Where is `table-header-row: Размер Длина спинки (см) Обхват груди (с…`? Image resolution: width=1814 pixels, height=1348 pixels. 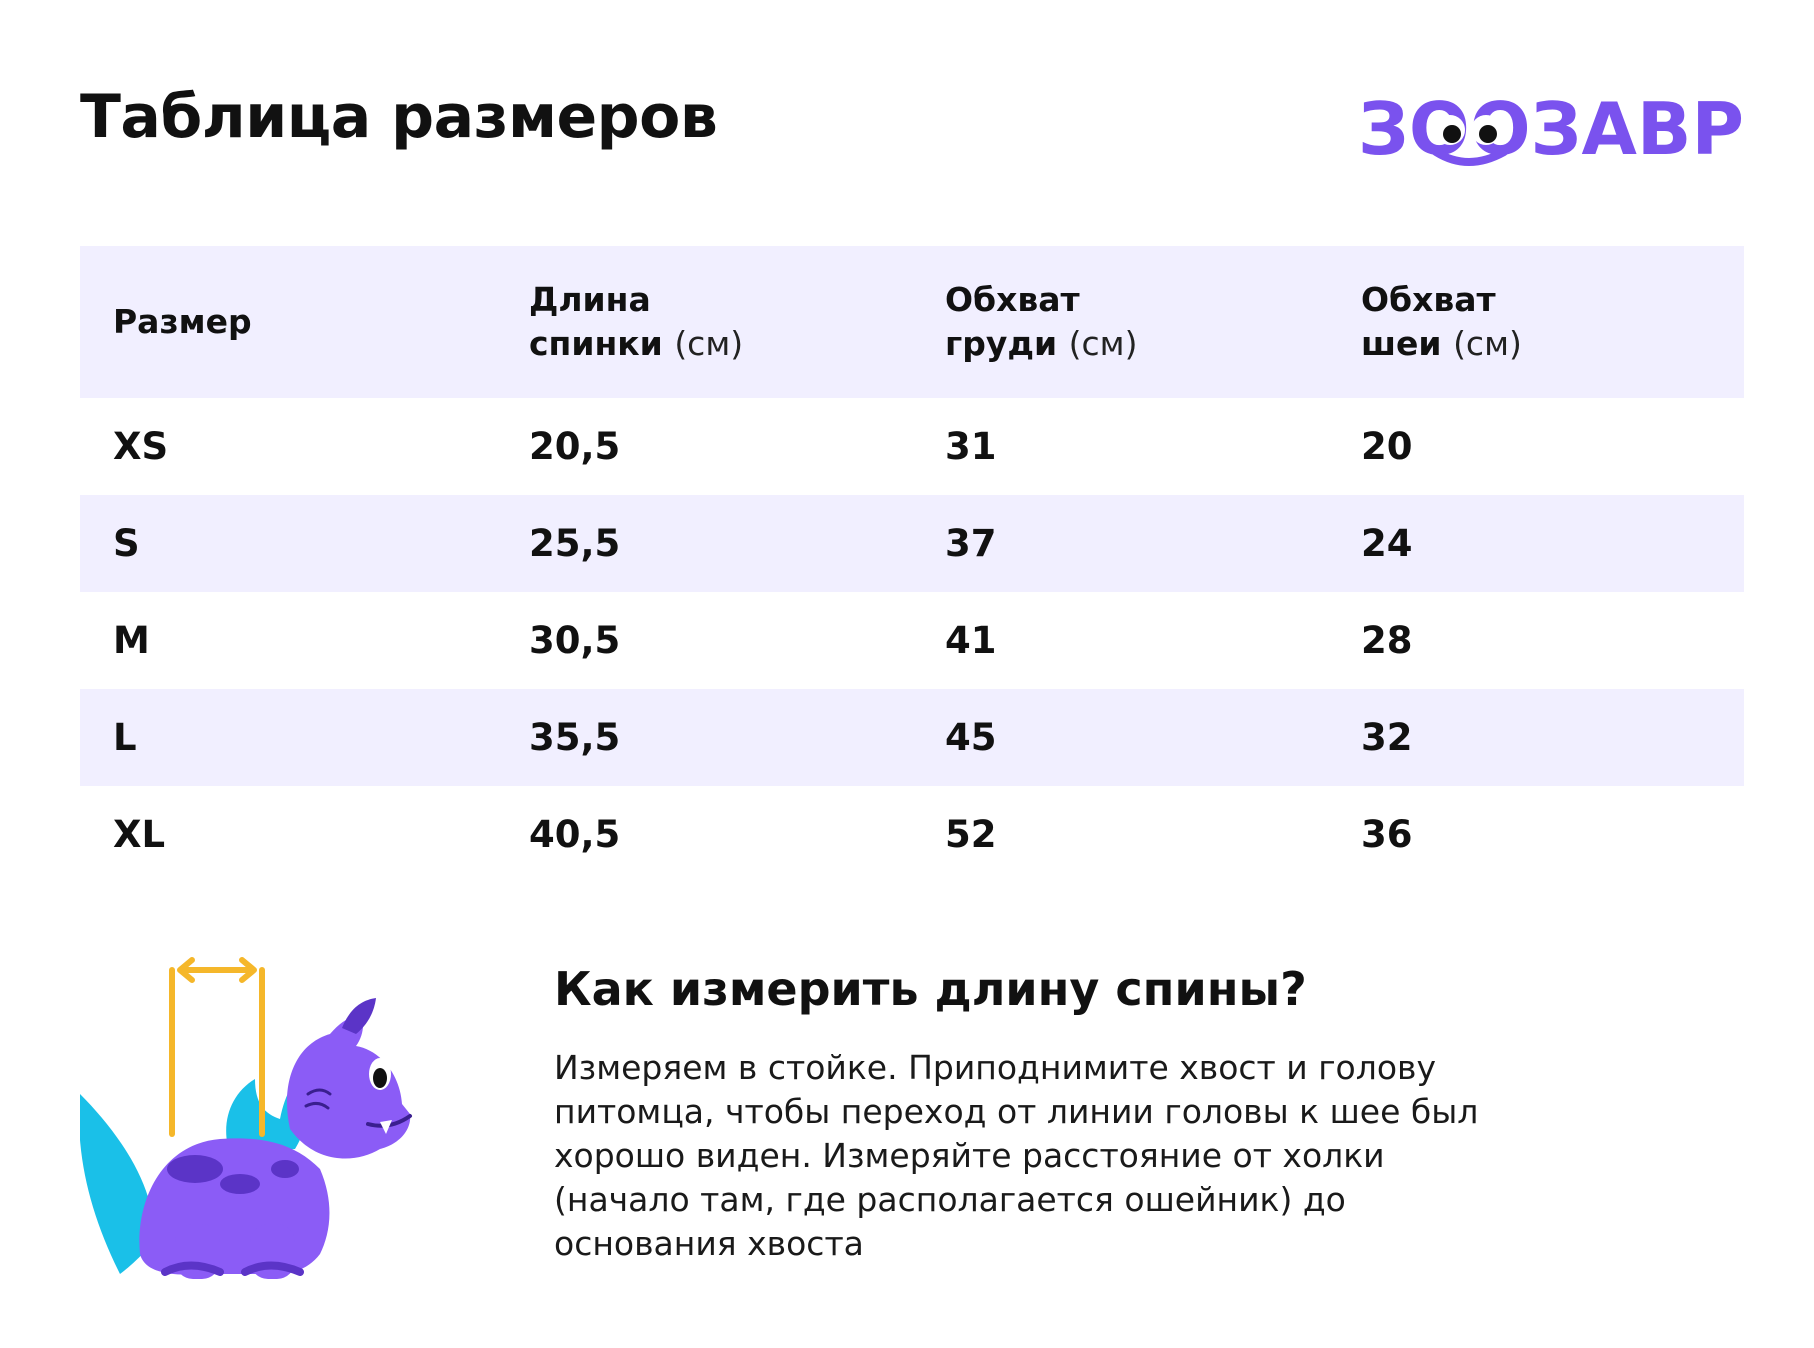 table-header-row: Размер Длина спинки (см) Обхват груди (с… is located at coordinates (912, 322).